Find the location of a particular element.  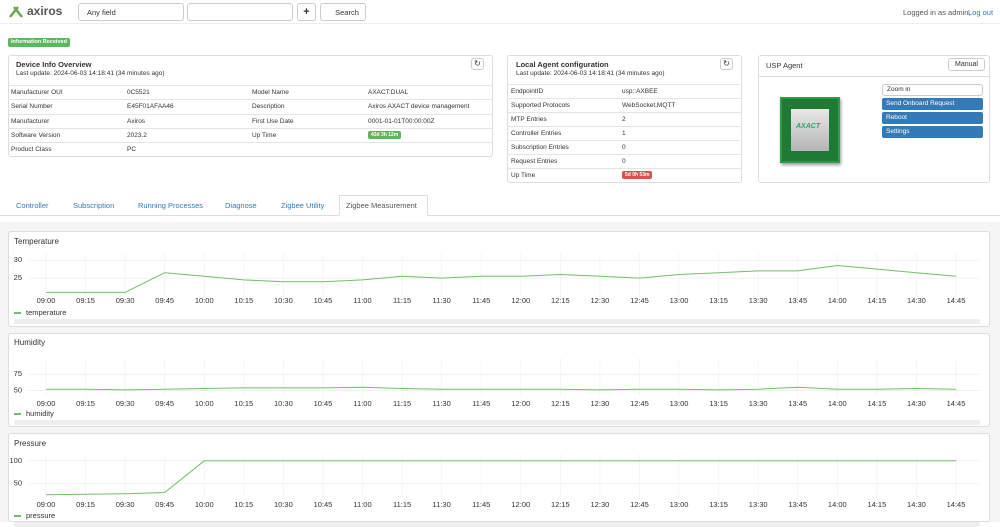

logout-link: Log out is located at coordinates (981, 12).